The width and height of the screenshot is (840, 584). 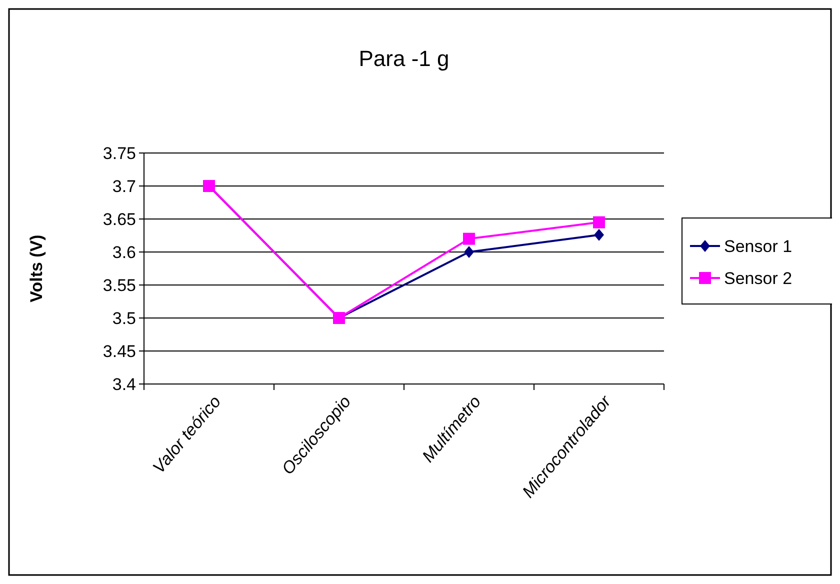 I want to click on legend-label: Sensor 1, so click(x=758, y=246).